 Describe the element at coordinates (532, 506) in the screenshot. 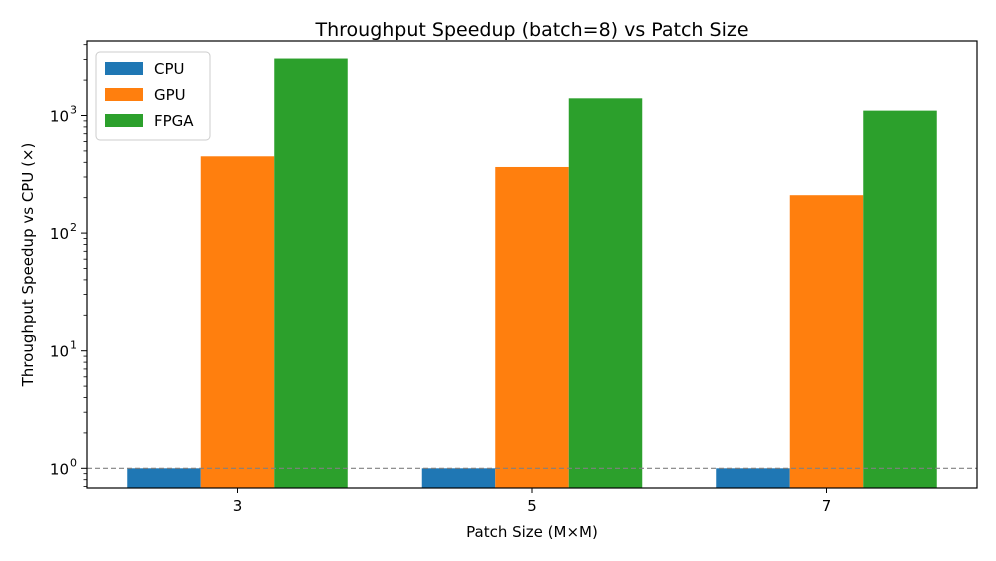

I see `x-tick-label: 5` at that location.